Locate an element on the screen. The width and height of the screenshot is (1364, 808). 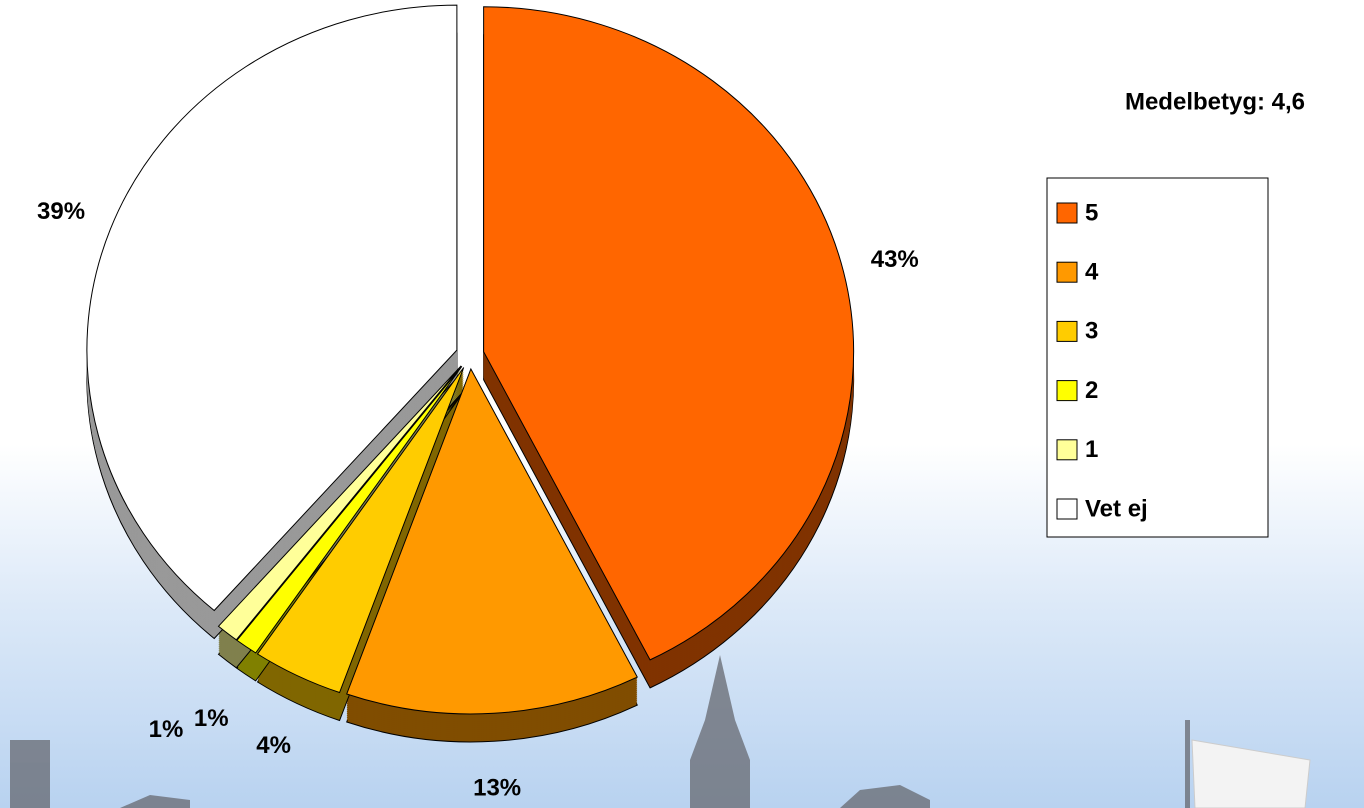
data-label: 13% is located at coordinates (497, 788).